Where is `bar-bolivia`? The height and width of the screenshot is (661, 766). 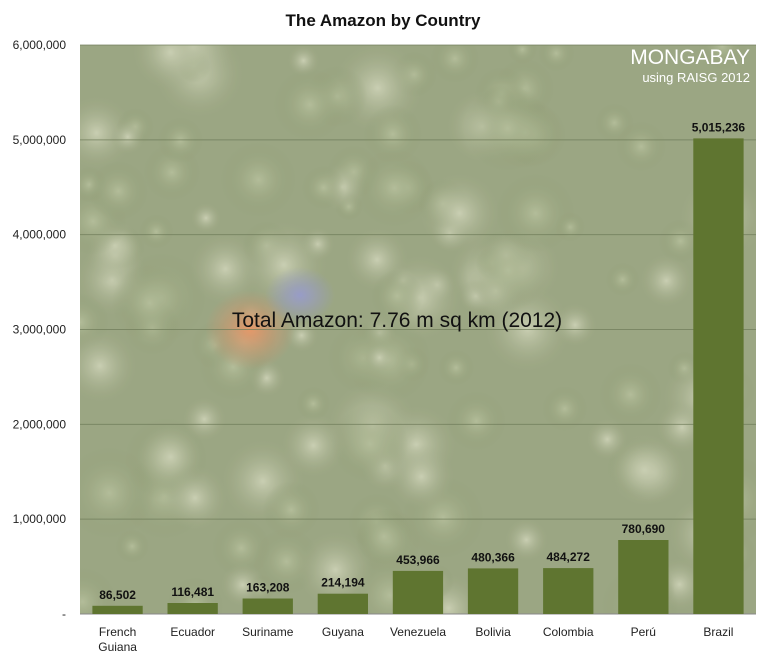 bar-bolivia is located at coordinates (493, 591).